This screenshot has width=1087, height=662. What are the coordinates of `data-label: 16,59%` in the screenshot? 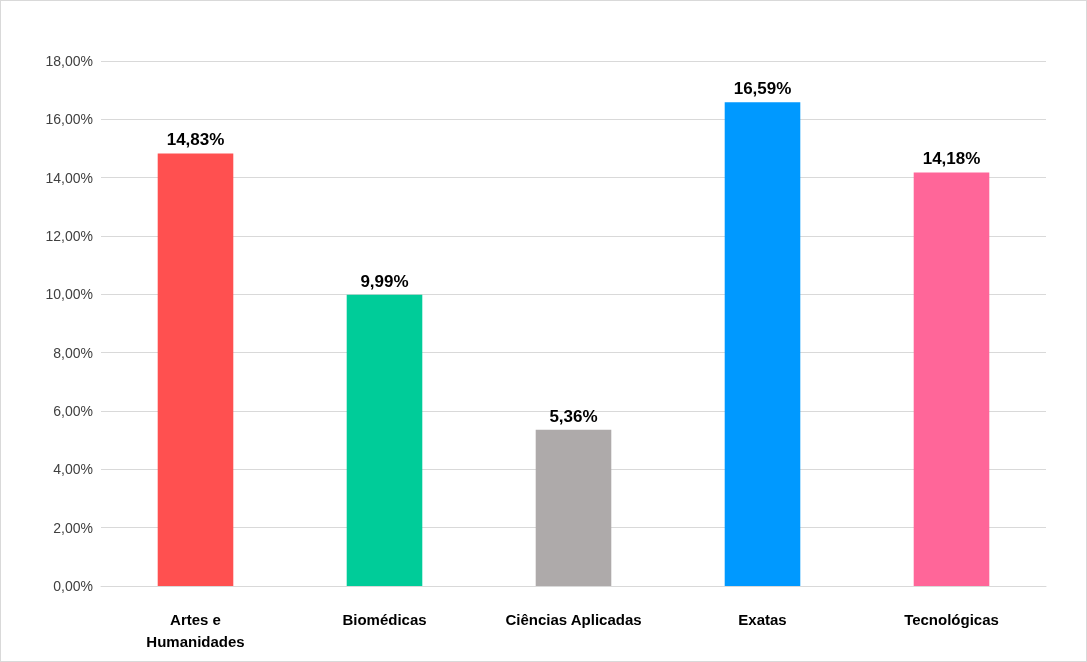 It's located at (762, 89).